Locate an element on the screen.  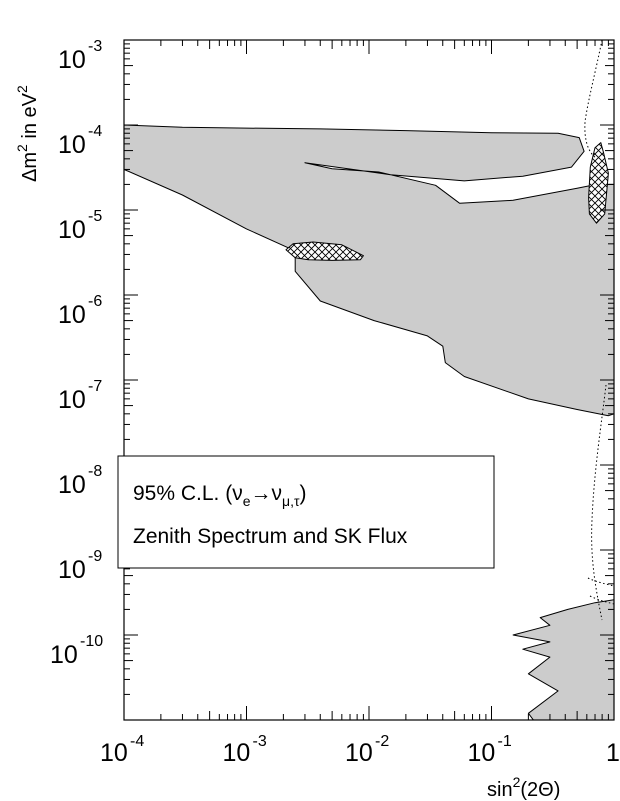
y-tick-exponent-2: -5 is located at coordinates (95, 216).